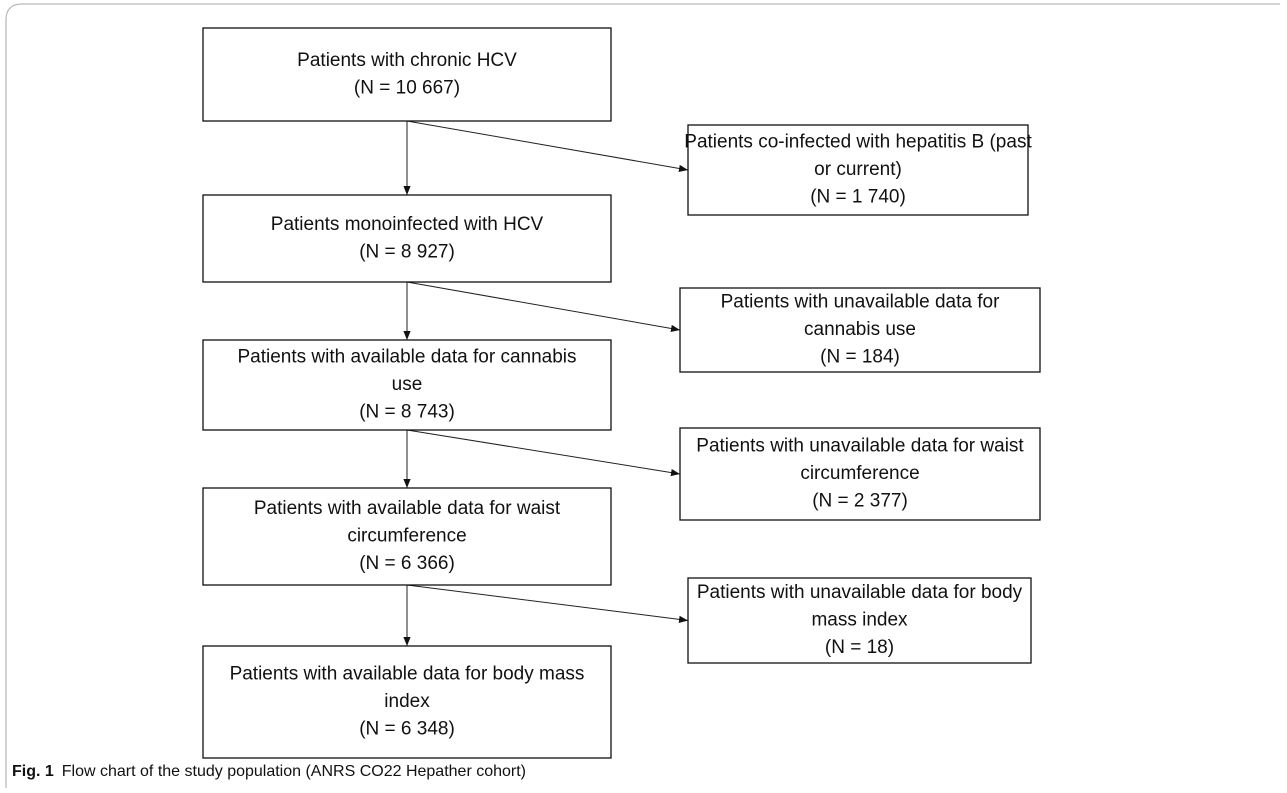 Image resolution: width=1287 pixels, height=793 pixels. I want to click on box-text: mass index, so click(859, 620).